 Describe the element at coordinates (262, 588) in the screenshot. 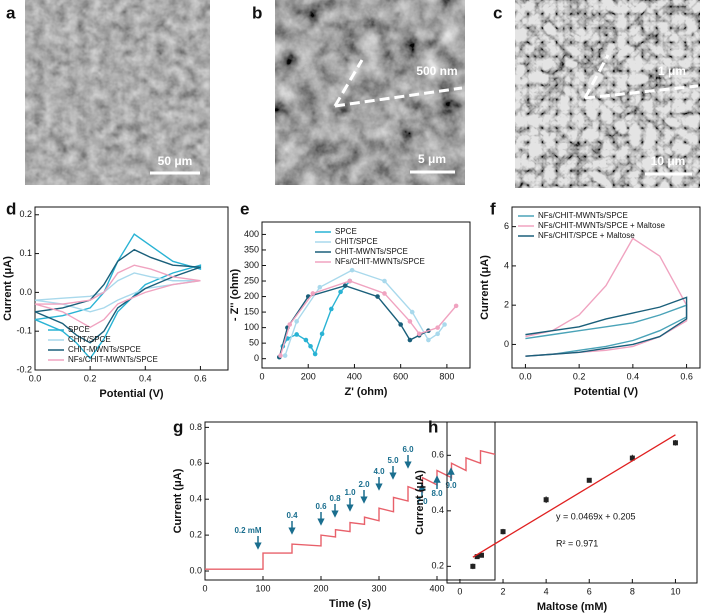

I see `x-tick-label: 100` at that location.